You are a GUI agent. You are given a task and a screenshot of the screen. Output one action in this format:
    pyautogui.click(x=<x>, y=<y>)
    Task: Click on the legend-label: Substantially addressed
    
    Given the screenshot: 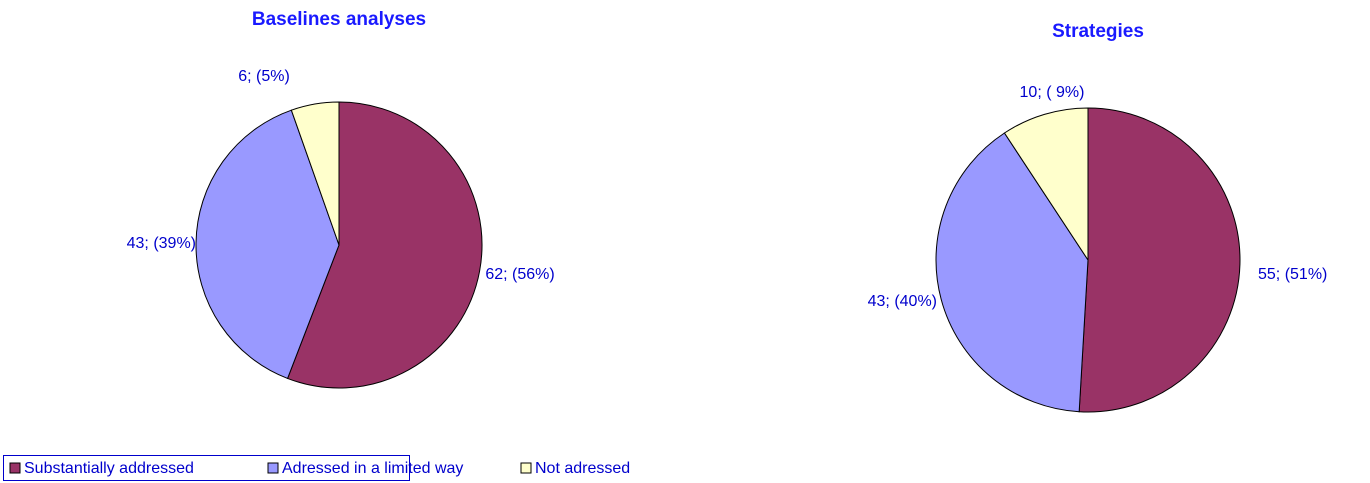 What is the action you would take?
    pyautogui.click(x=109, y=468)
    